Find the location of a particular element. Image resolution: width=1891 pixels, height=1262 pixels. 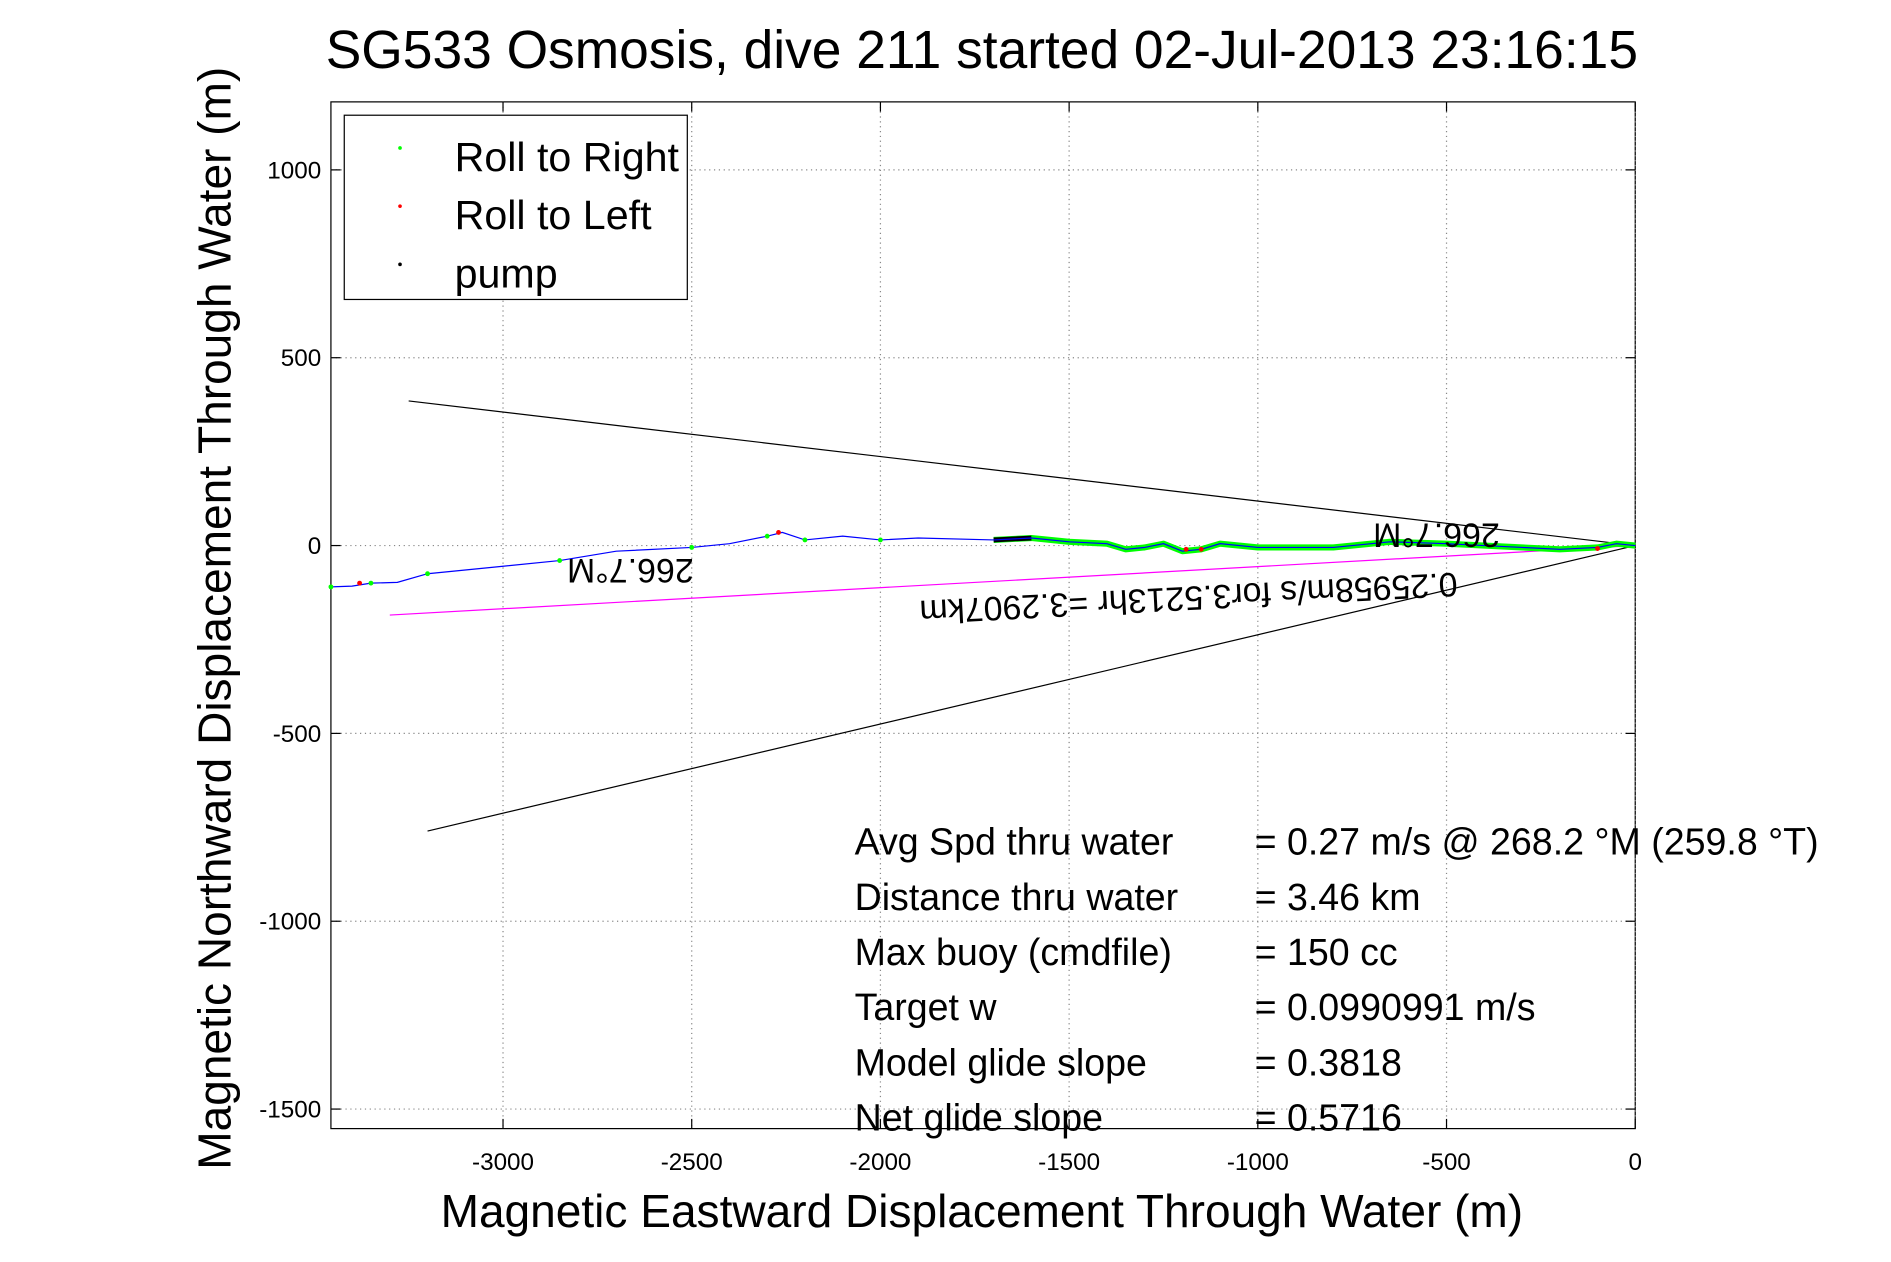

stat-value: = 0.27 m/s @ 268.2 °M (259.8 °T) is located at coordinates (1537, 842).